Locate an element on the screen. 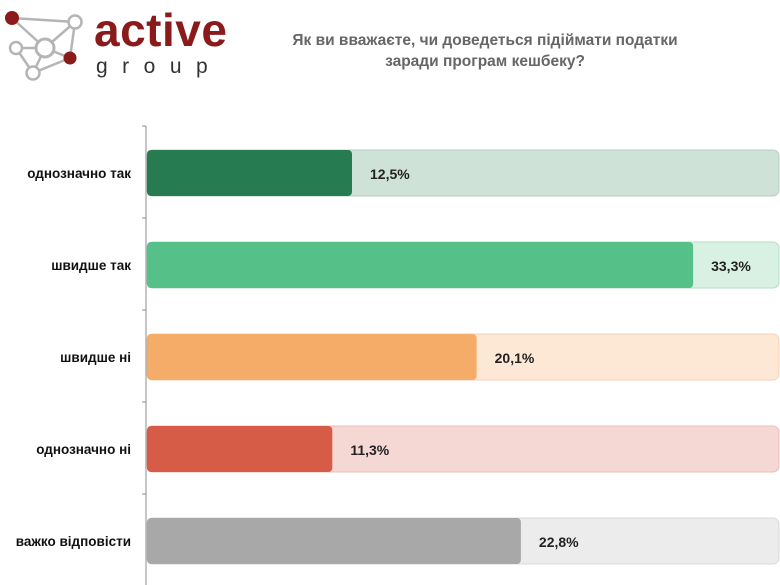 The image size is (780, 585). chart-title-line-2: заради програм кешбеку? is located at coordinates (485, 61).